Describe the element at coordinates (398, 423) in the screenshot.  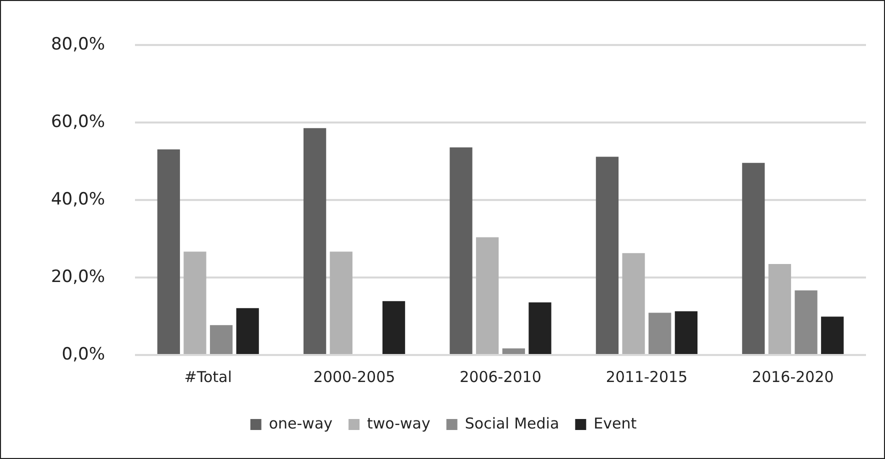
I see `legend-label: two-way` at that location.